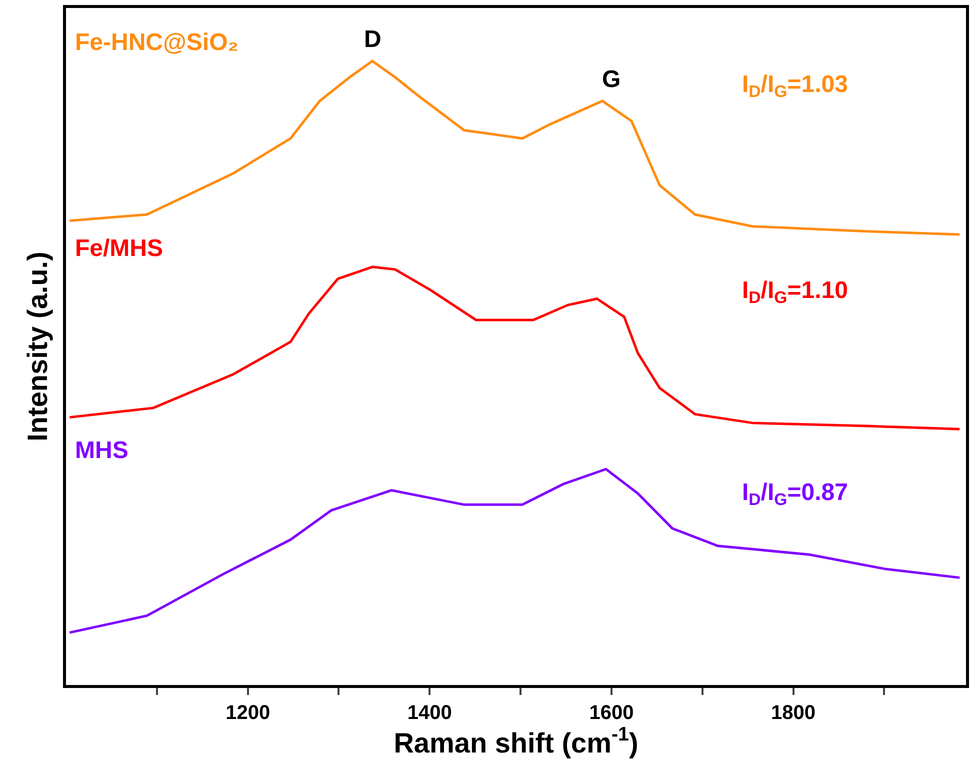  I want to click on annotation: I$_{D}$/I$_{G}$=0.87, so click(795, 494).